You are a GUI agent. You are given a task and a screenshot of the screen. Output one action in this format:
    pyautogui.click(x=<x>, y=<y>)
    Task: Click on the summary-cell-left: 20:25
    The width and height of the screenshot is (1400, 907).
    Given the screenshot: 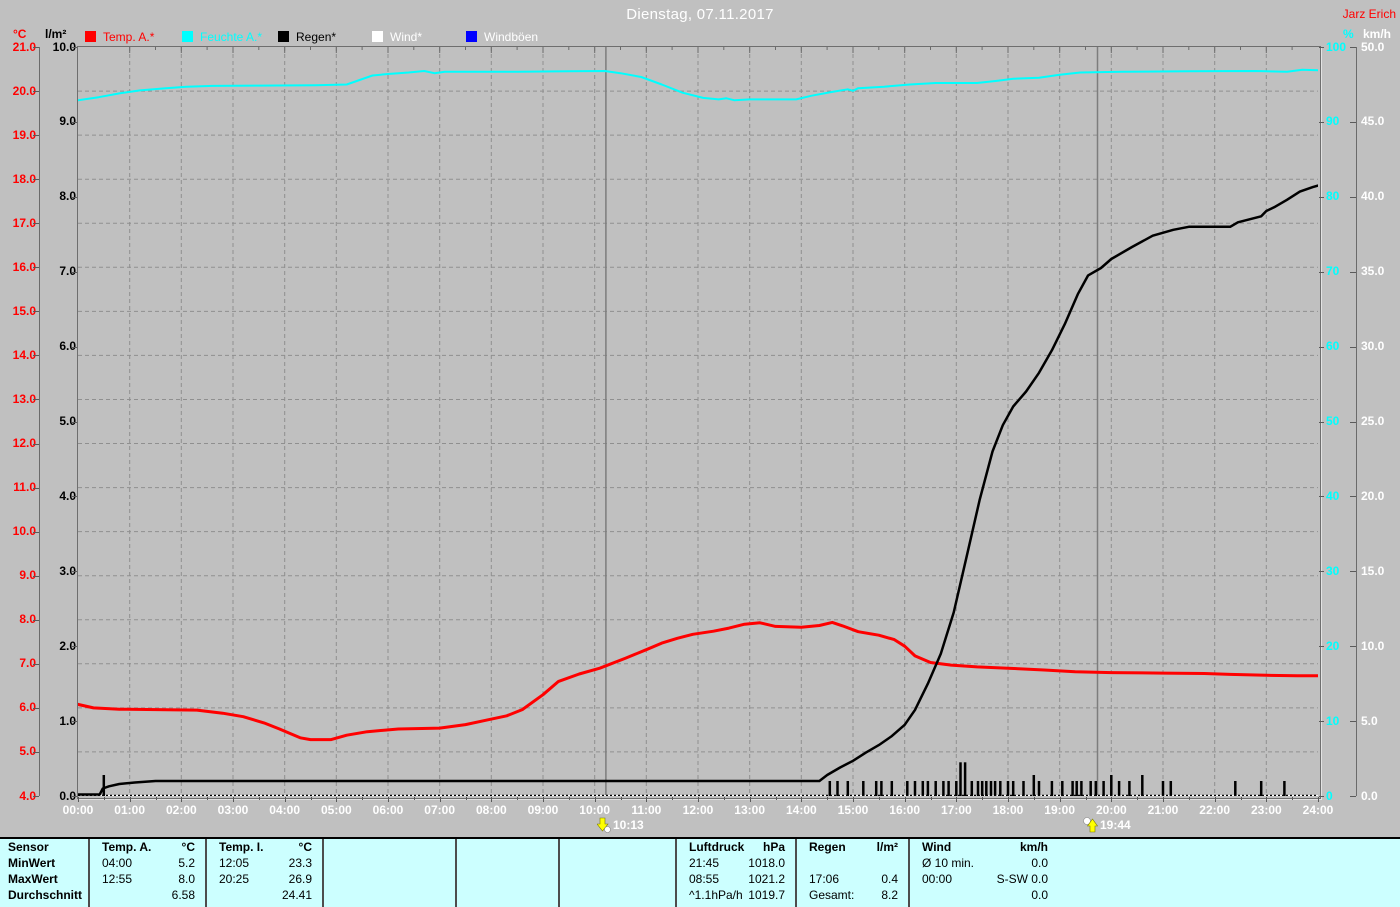 What is the action you would take?
    pyautogui.click(x=234, y=879)
    